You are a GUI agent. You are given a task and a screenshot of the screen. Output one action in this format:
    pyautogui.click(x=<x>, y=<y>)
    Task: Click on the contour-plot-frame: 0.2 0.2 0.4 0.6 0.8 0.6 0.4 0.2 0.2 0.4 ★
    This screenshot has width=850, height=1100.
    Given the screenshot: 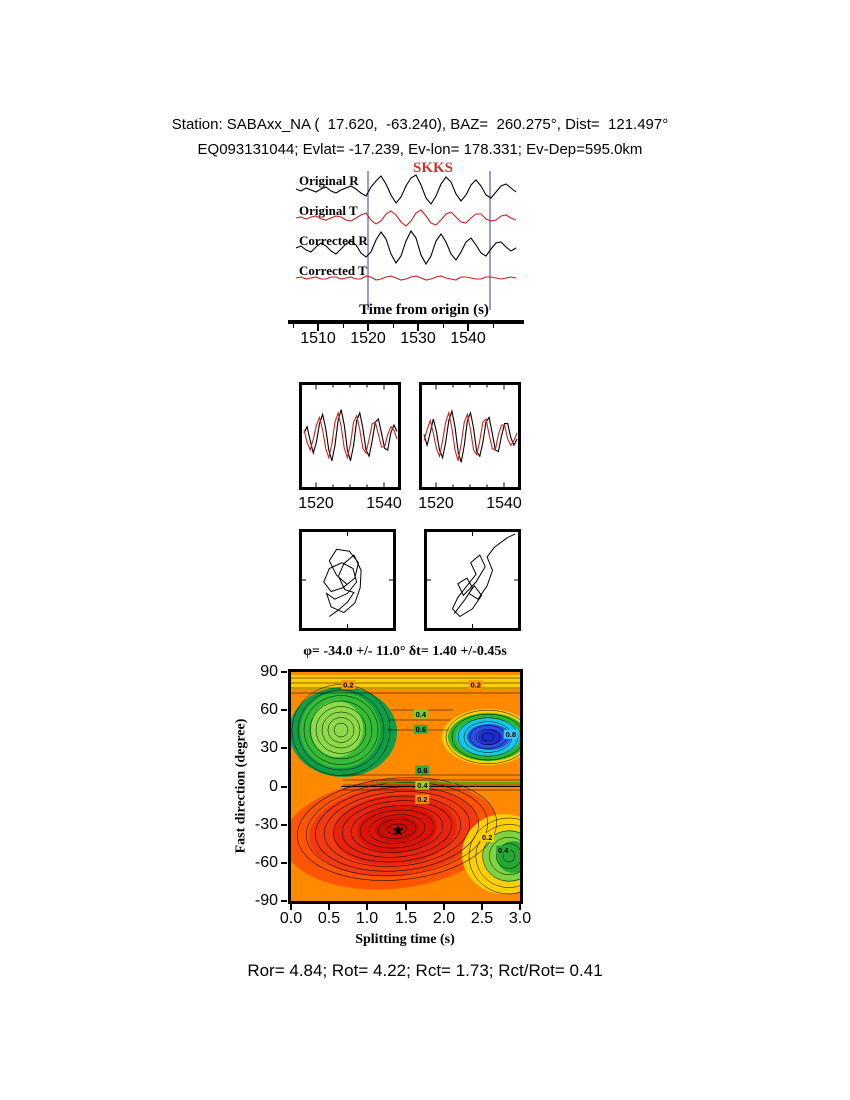 What is the action you would take?
    pyautogui.click(x=405, y=786)
    